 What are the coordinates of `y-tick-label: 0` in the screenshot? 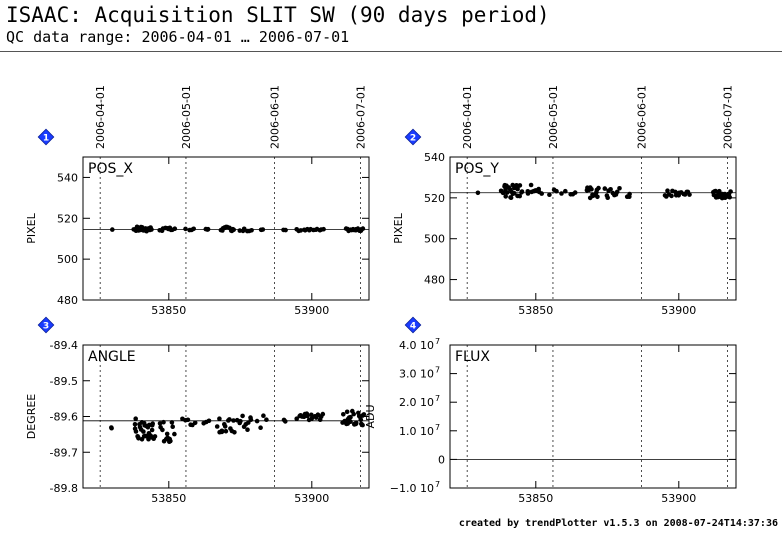 It's located at (441, 459).